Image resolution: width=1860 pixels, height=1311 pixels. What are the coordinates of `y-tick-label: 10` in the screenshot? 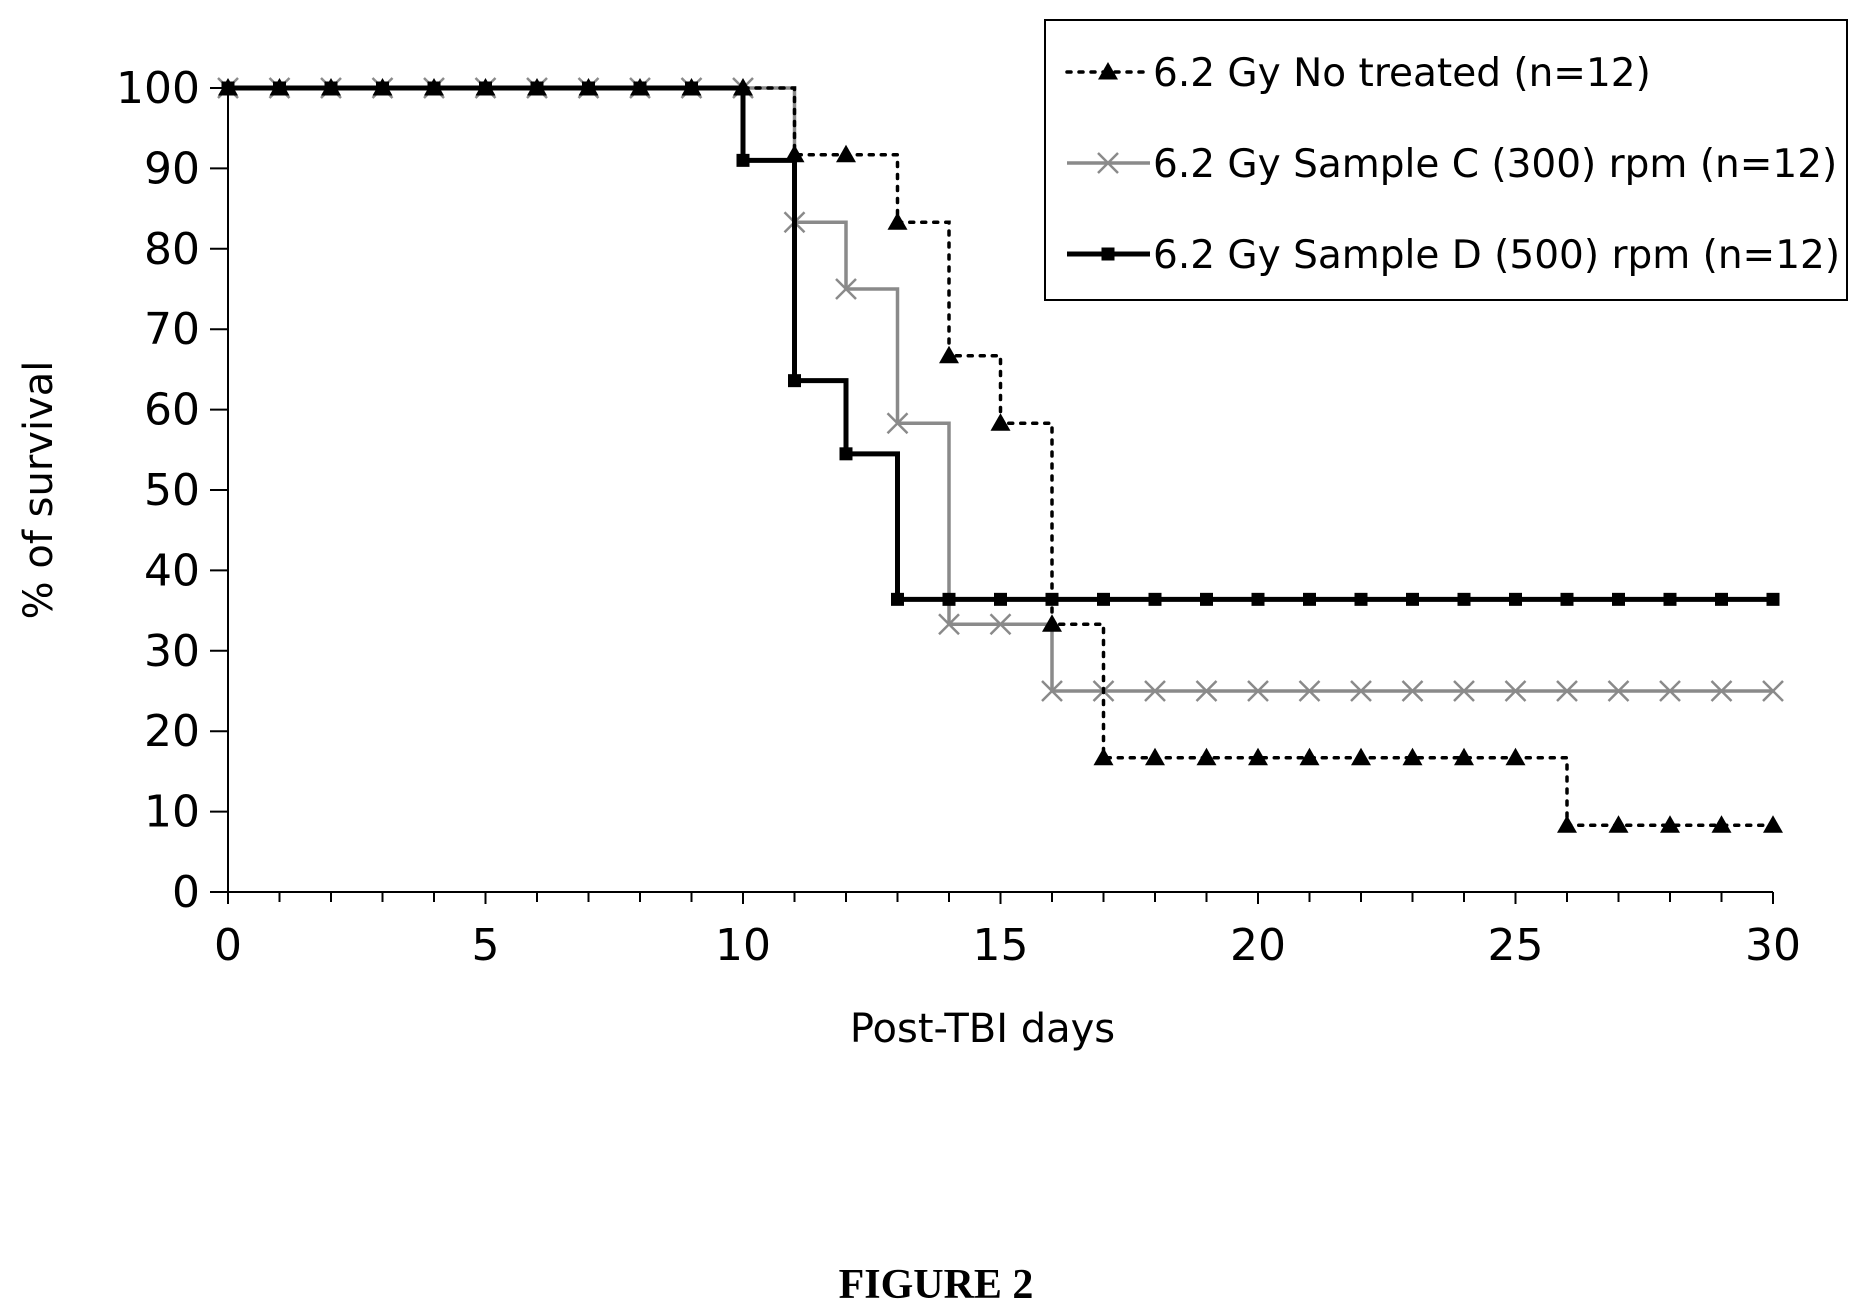 It's located at (172, 812).